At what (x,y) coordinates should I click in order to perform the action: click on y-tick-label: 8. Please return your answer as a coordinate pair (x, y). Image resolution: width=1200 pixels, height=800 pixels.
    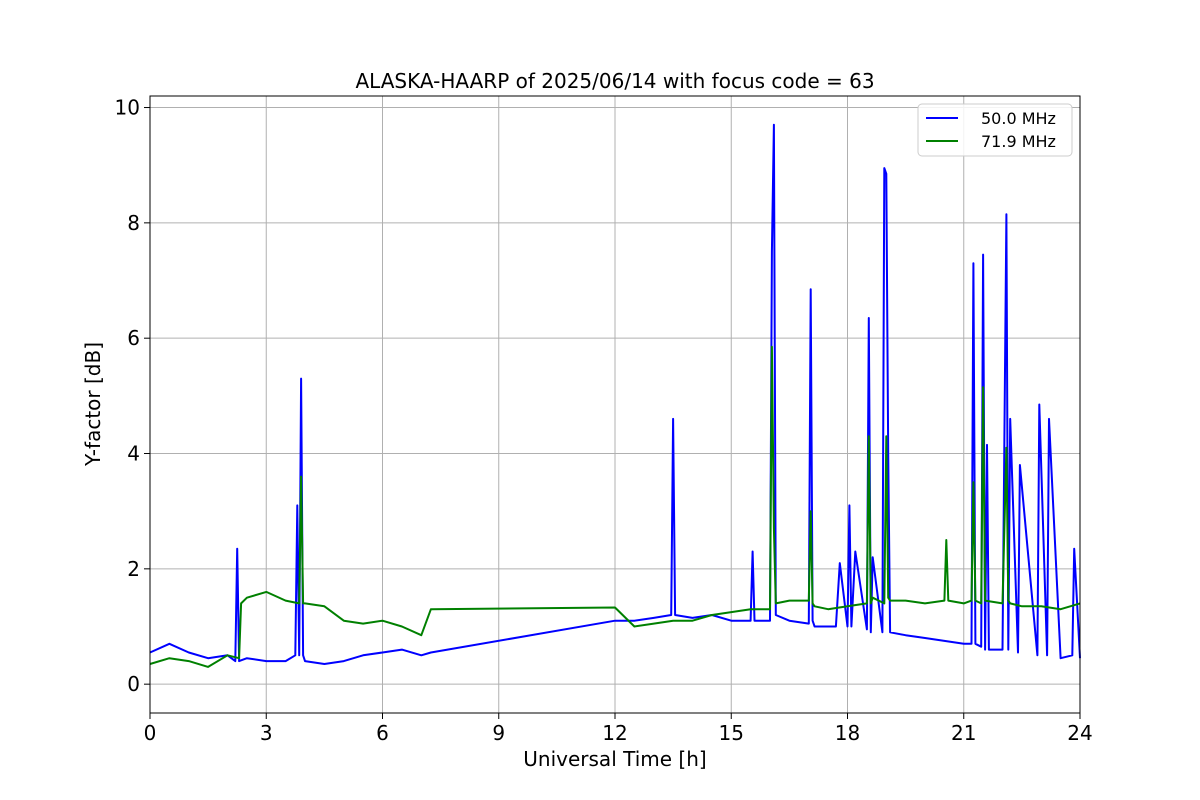
    Looking at the image, I should click on (133, 223).